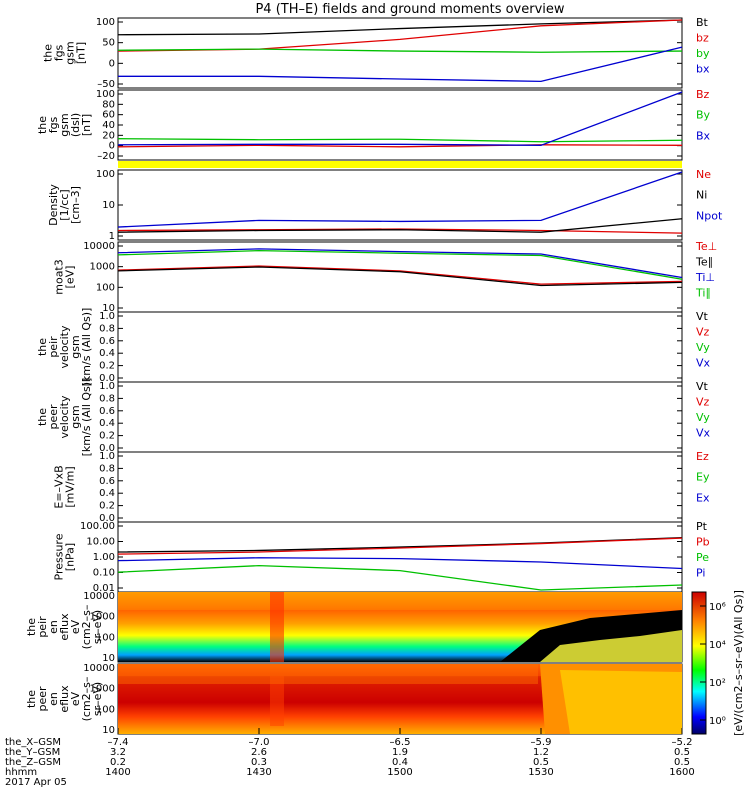 This screenshot has width=750, height=800. Describe the element at coordinates (703, 53) in the screenshot. I see `legend-entry: by` at that location.